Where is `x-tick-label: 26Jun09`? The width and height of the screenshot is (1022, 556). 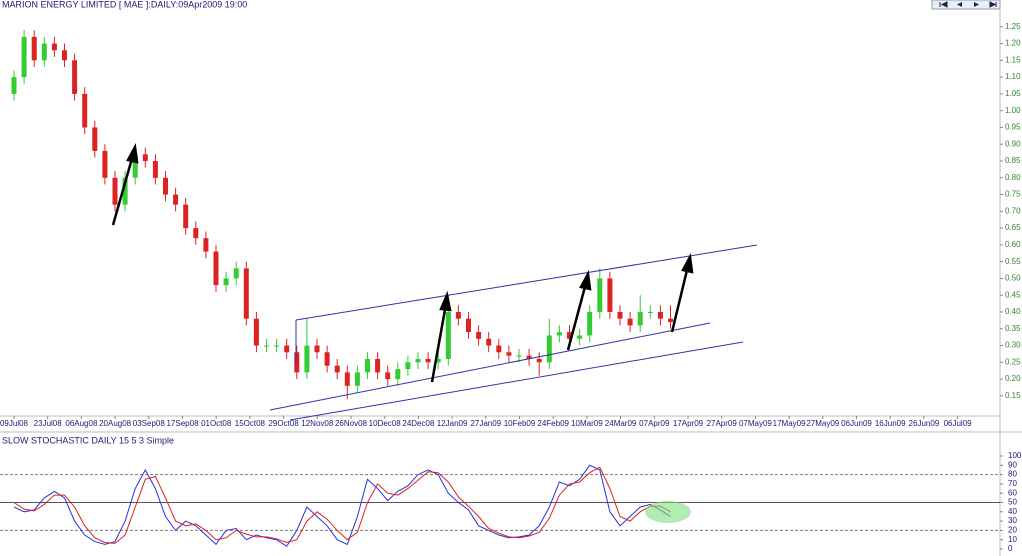 x-tick-label: 26Jun09 is located at coordinates (924, 423).